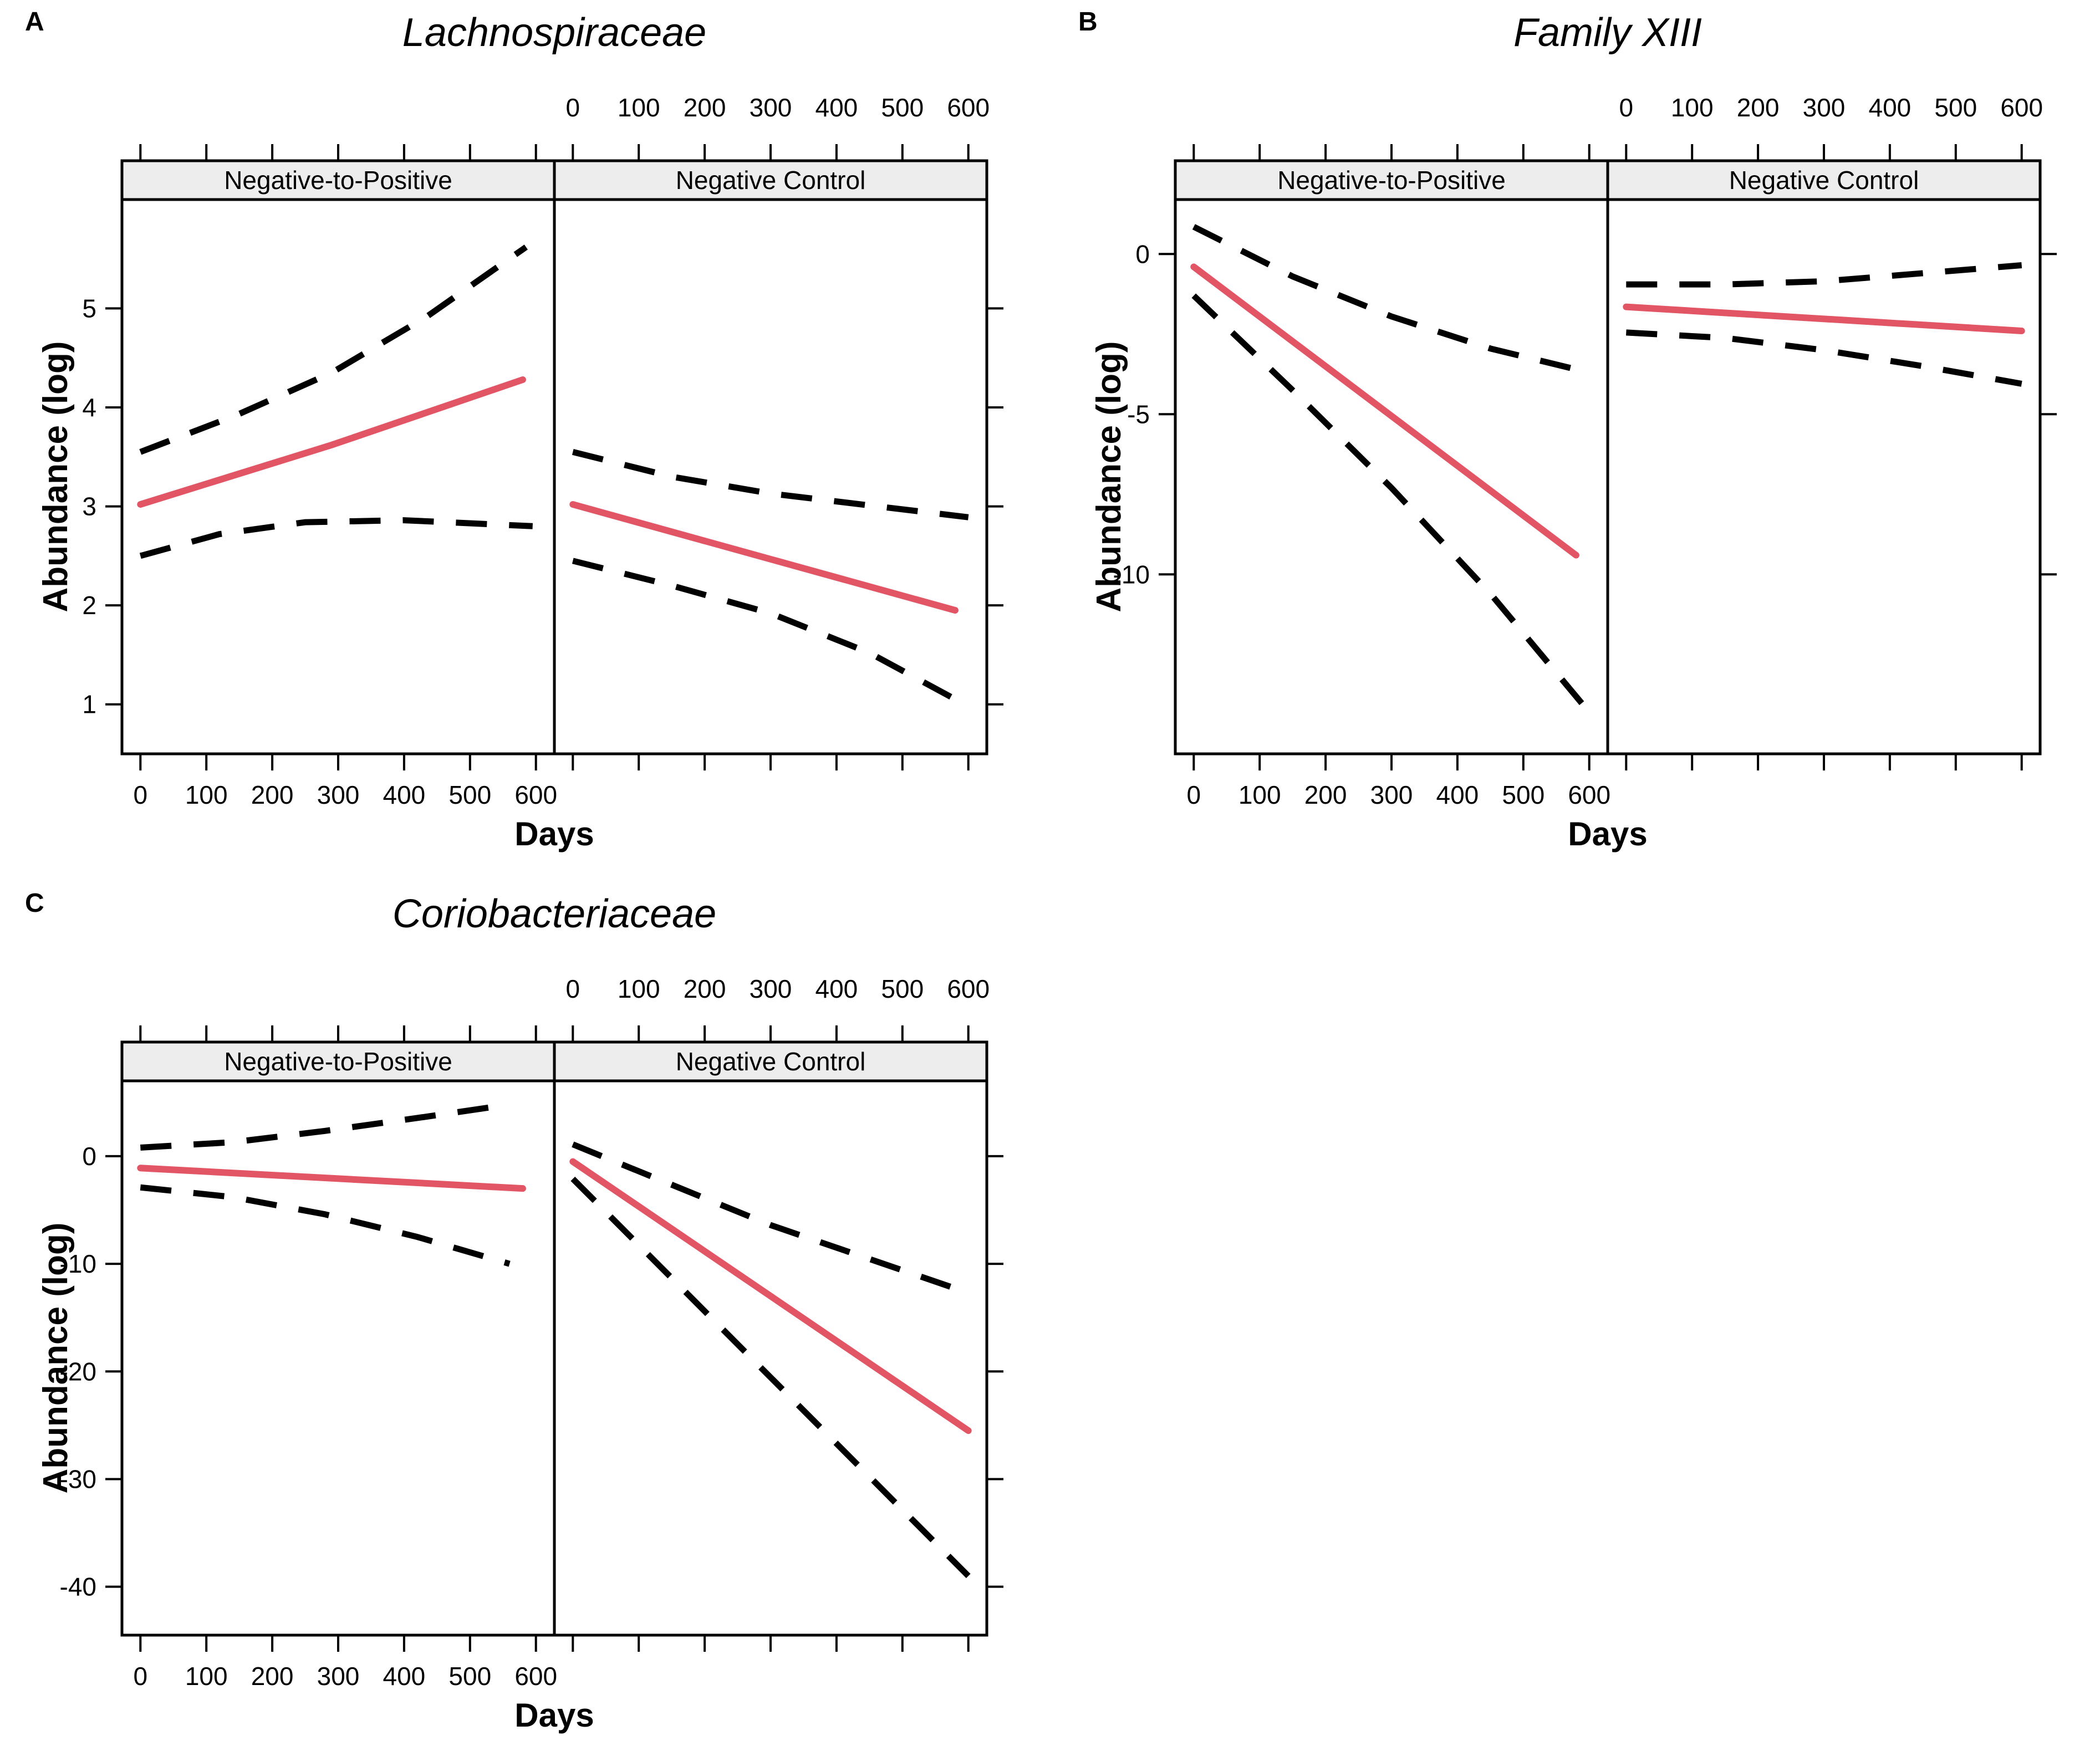  I want to click on panel-title-family-xiii: Family XIII, so click(1608, 33).